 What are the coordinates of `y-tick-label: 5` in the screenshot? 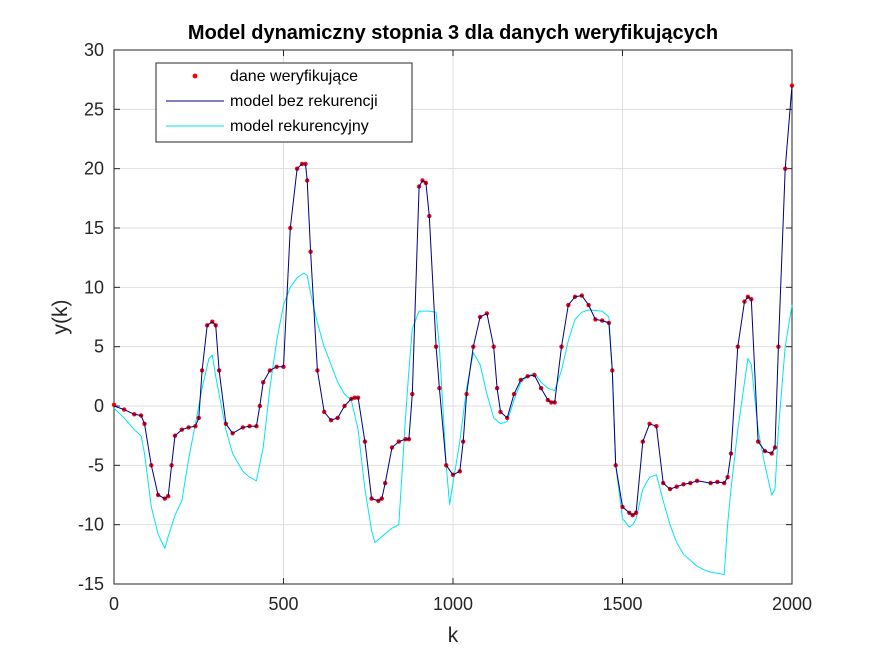 It's located at (99, 347).